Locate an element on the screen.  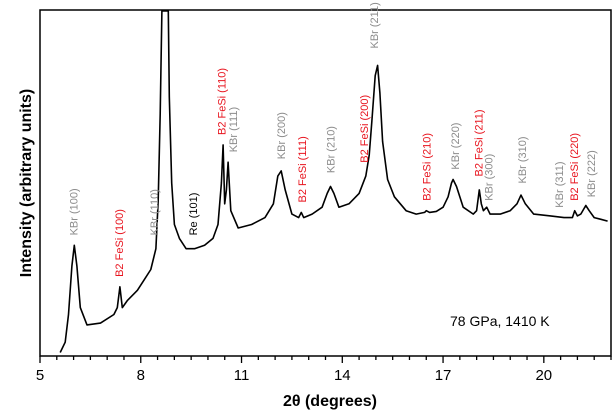
x-axis-tick-labels: 5 8 11 14 17 20 is located at coordinates (294, 375).